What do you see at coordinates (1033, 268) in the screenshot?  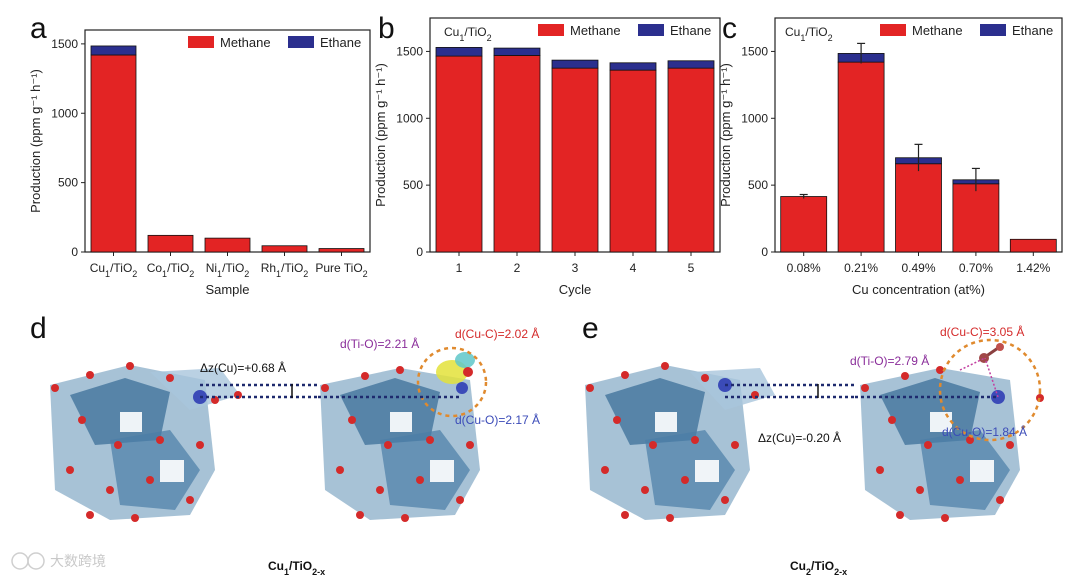 I see `x-tick-label: 1.42%` at bounding box center [1033, 268].